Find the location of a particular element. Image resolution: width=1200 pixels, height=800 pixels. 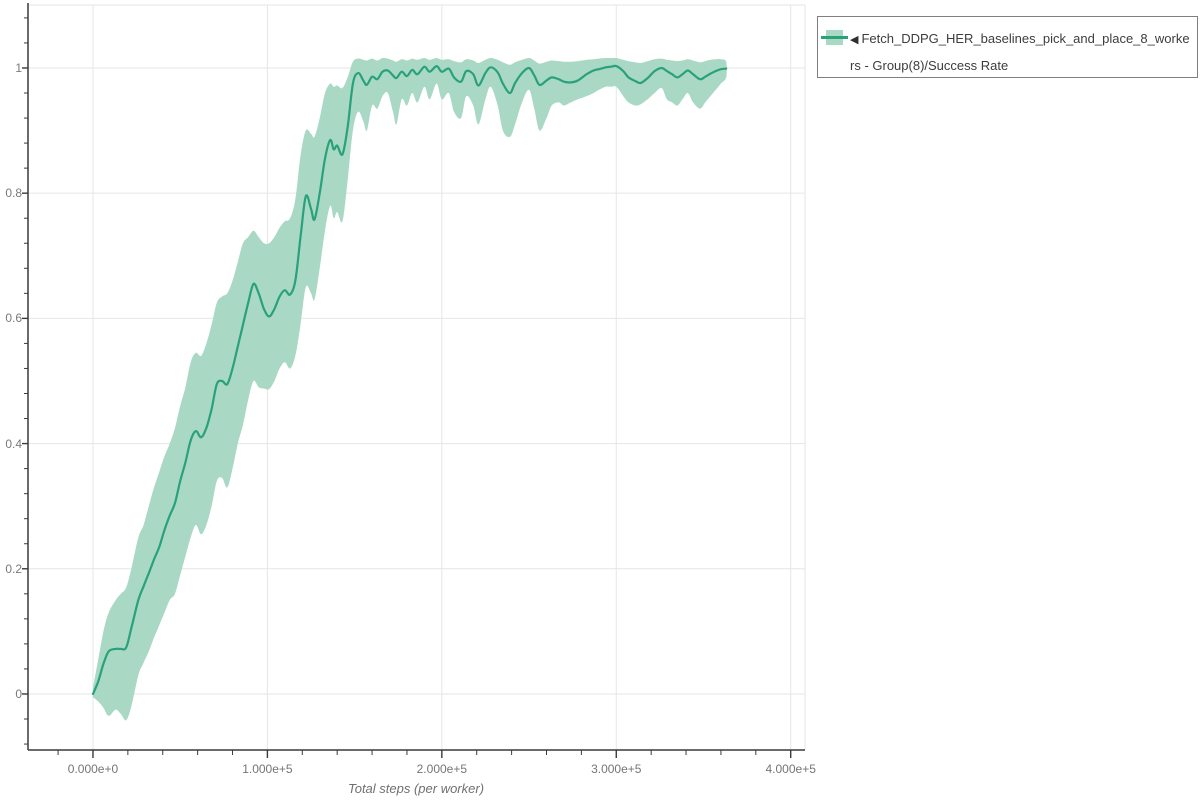

legend-collapse-icon: ◀ is located at coordinates (854, 40).